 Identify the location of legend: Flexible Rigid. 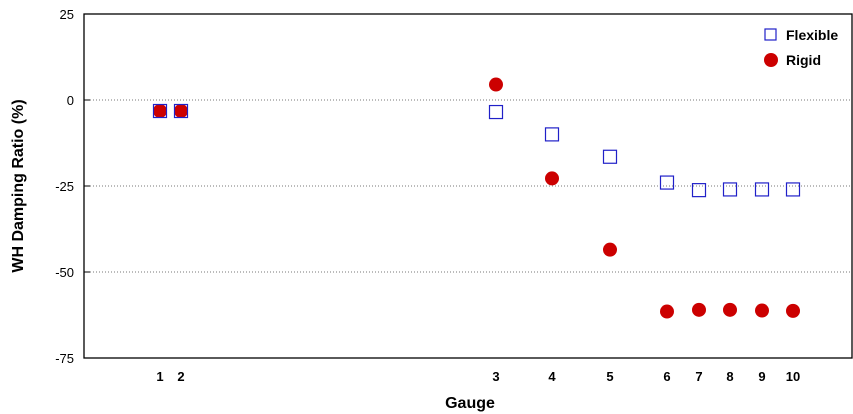
(801, 47).